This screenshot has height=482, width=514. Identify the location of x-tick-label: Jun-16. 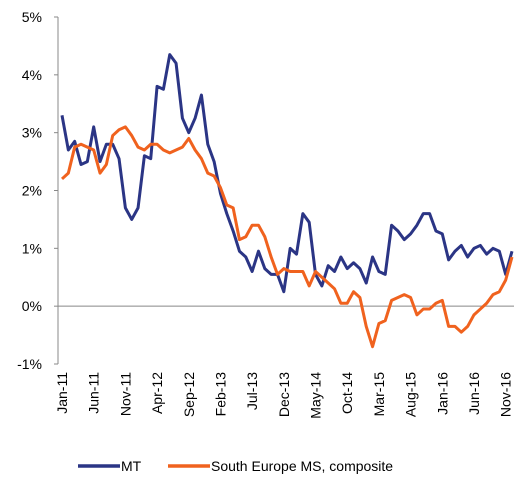
(474, 393).